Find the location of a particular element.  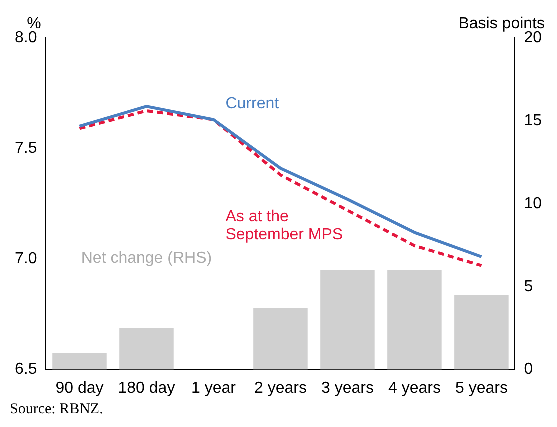

y2-tick-label: 5 is located at coordinates (529, 287).